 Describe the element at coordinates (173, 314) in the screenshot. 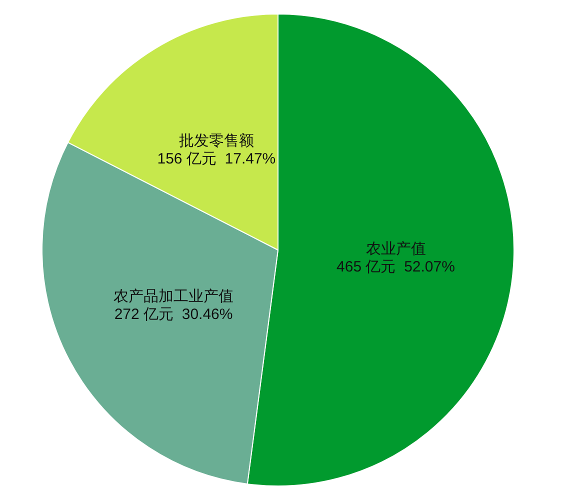

I see `data-label: 272 亿元 30.46%` at that location.